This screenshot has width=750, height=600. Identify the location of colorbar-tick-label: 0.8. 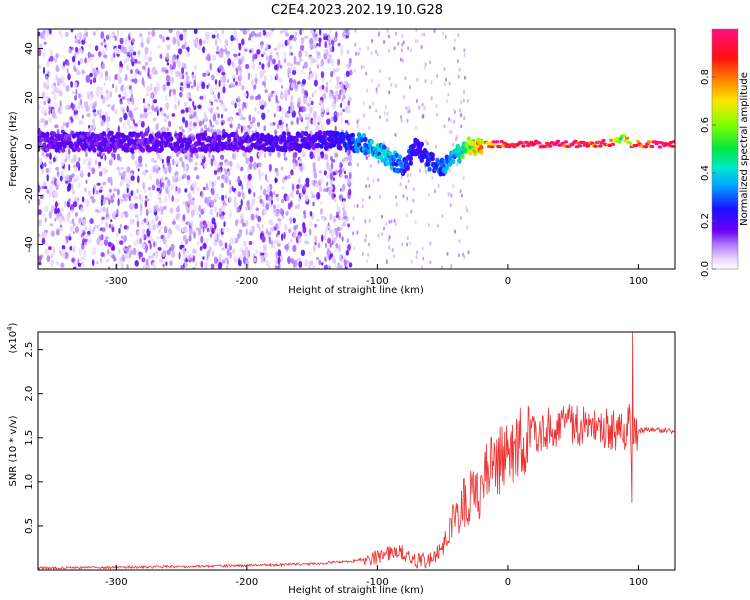
(705, 77).